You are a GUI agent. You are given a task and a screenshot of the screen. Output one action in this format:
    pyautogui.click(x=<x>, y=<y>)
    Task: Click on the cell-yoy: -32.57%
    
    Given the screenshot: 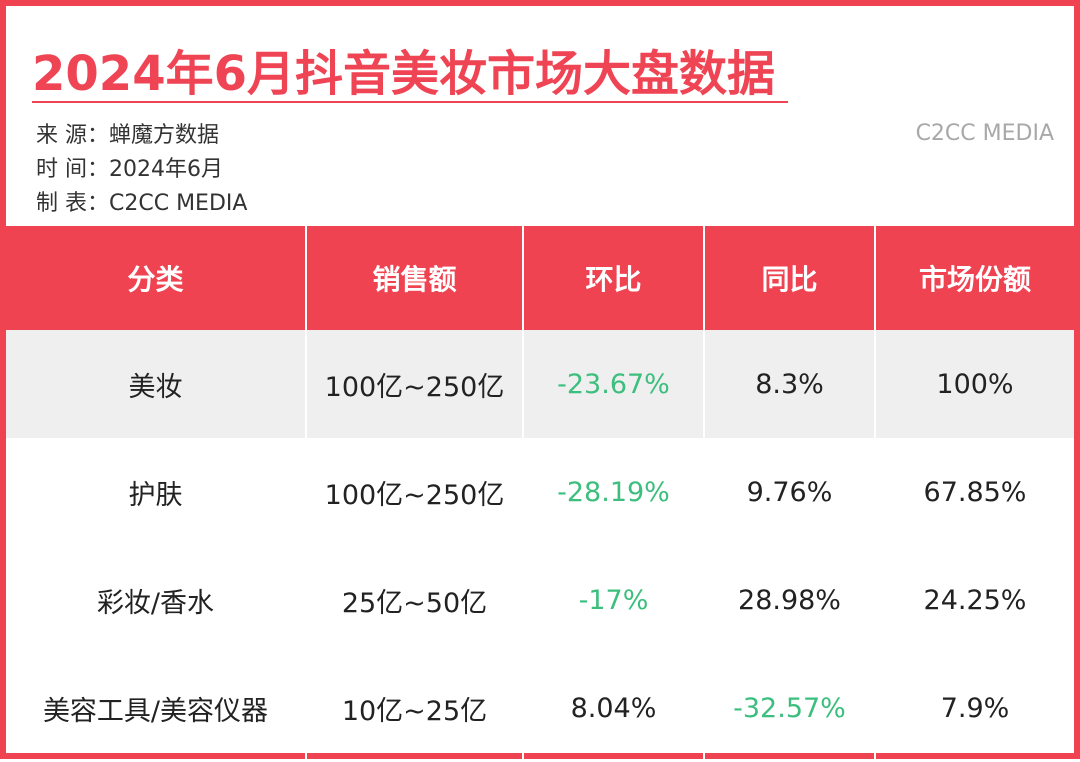 What is the action you would take?
    pyautogui.click(x=789, y=708)
    